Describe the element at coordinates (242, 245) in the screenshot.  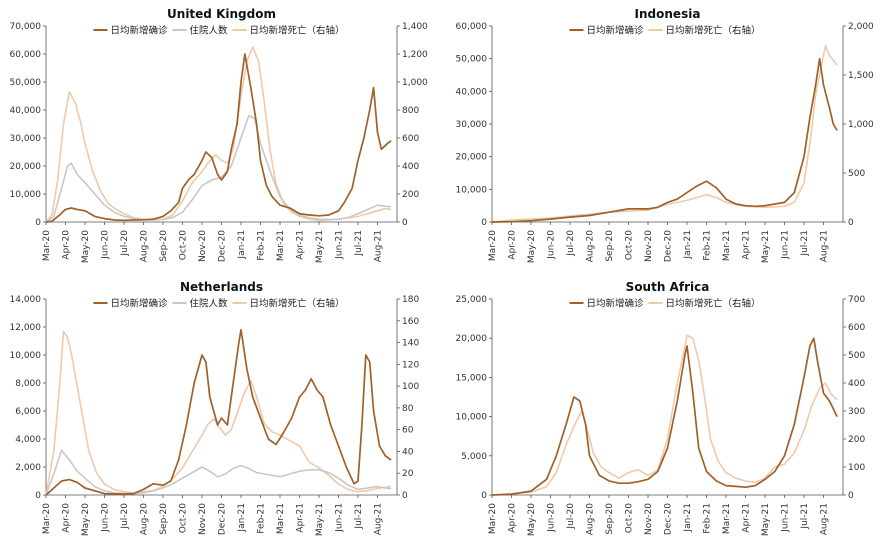
I see `x-tick-label: Jan-21` at that location.